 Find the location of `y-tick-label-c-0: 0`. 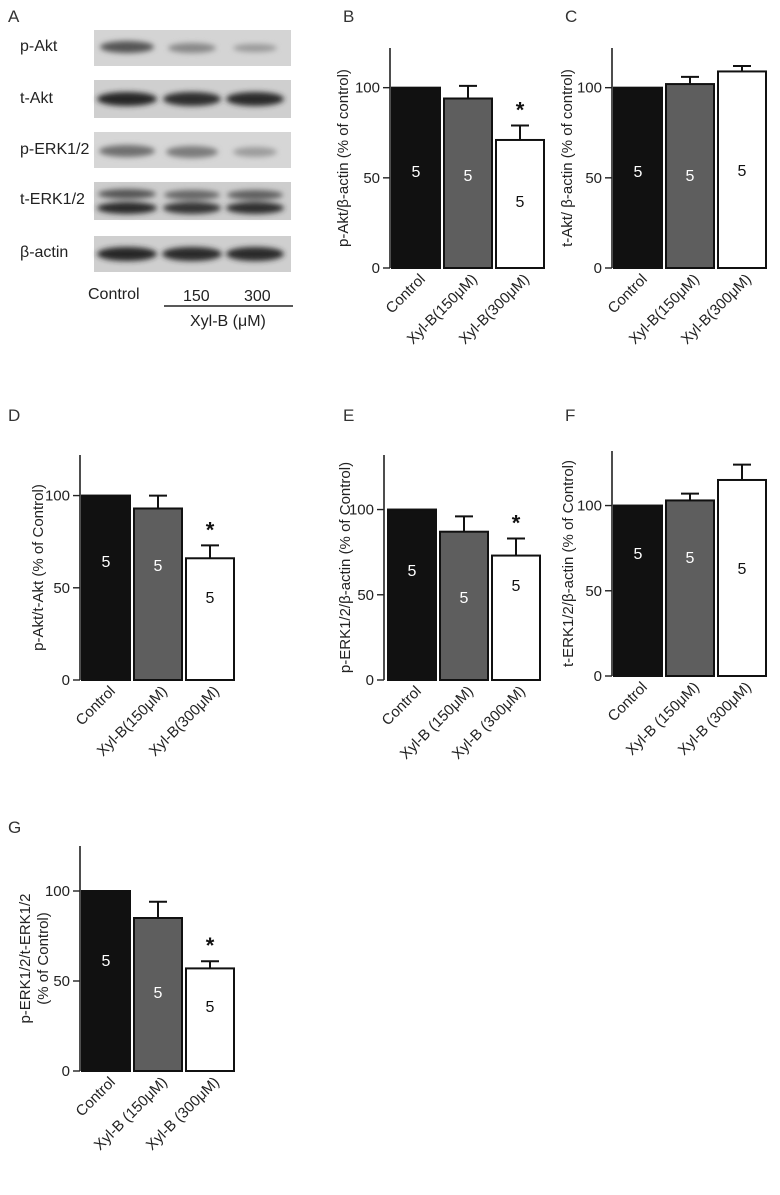

y-tick-label-c-0: 0 is located at coordinates (598, 268).